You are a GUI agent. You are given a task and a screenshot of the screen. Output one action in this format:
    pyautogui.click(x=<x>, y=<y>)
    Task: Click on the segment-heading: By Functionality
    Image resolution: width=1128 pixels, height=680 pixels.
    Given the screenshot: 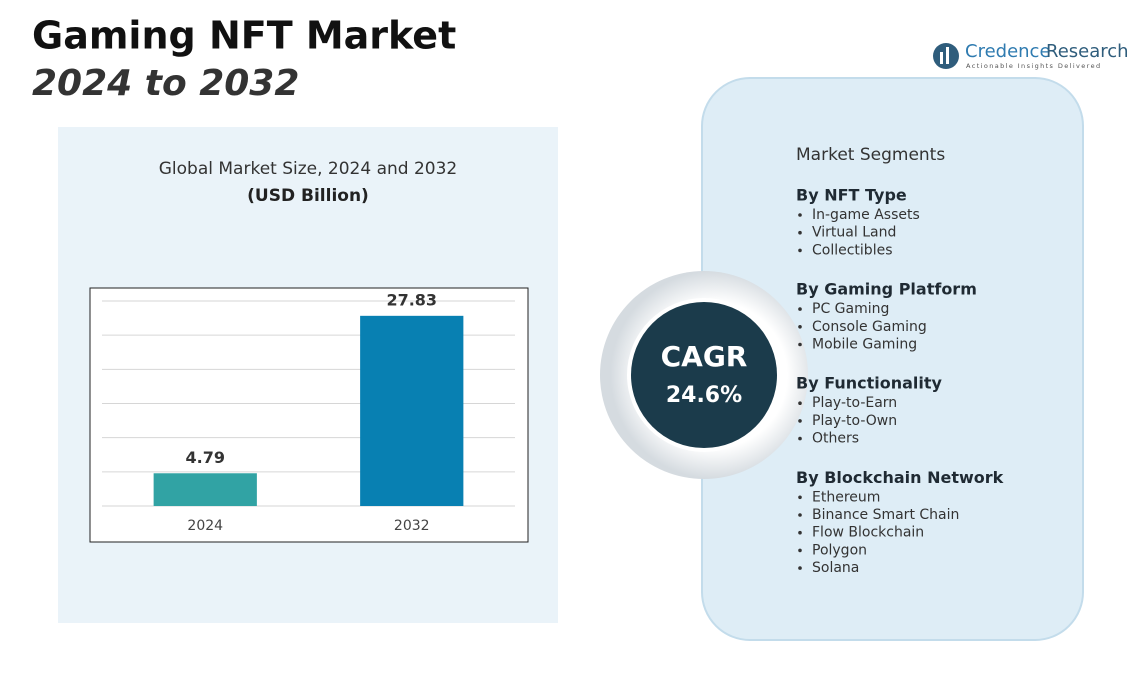 What is the action you would take?
    pyautogui.click(x=869, y=383)
    